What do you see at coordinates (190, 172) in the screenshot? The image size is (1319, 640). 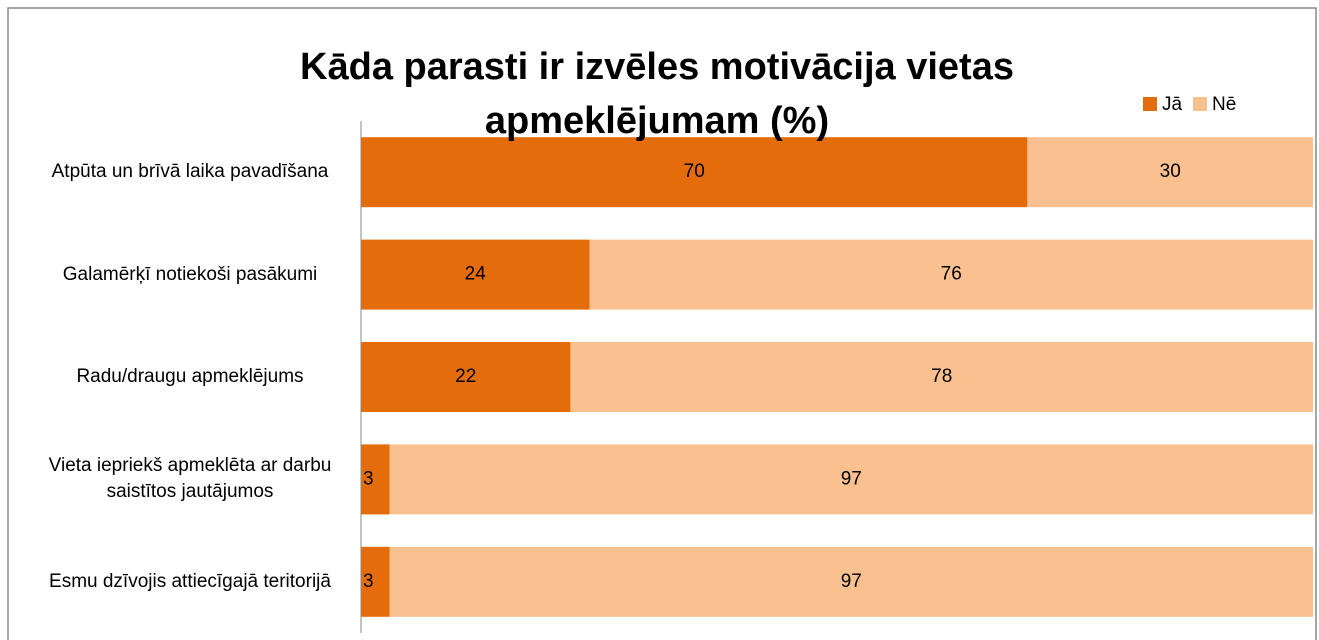 I see `y-tick-label: Atpūta un brīvā laika pavadīšana` at bounding box center [190, 172].